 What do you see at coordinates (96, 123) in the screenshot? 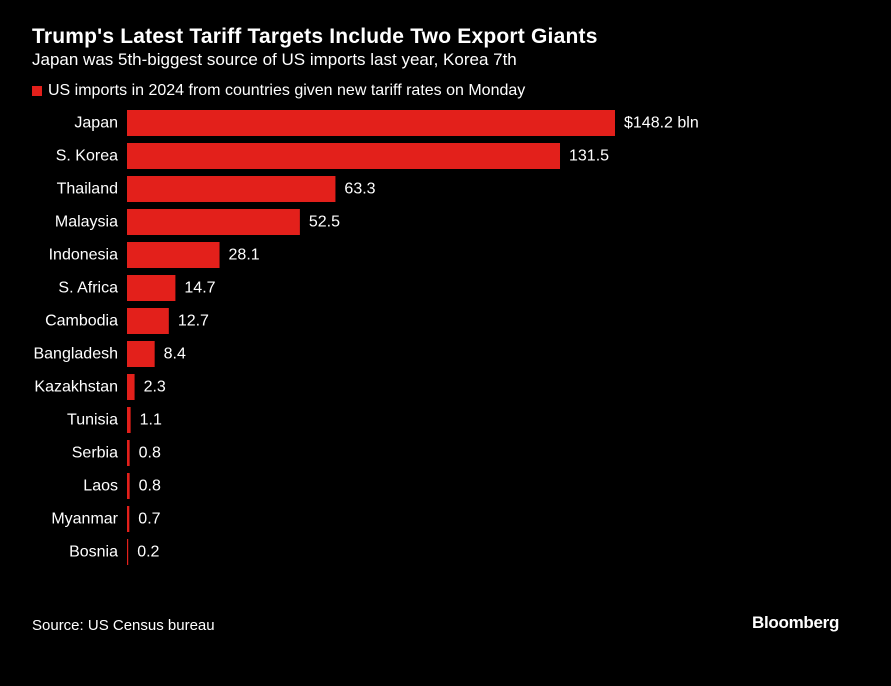
I see `category-label: Japan` at bounding box center [96, 123].